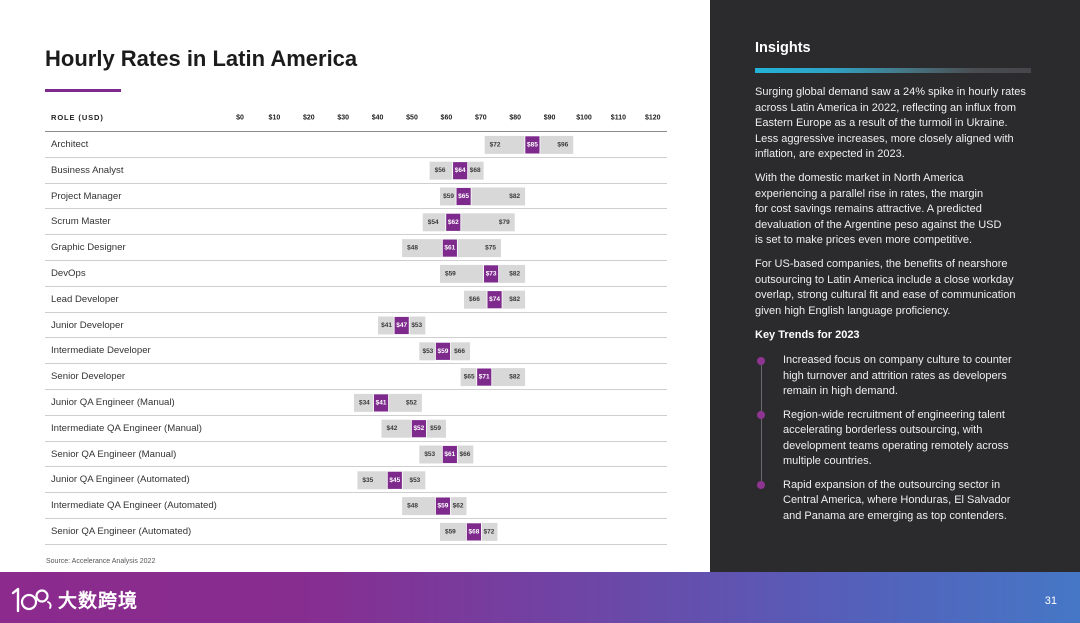 The height and width of the screenshot is (623, 1080). What do you see at coordinates (356, 171) in the screenshot?
I see `table-row: Business Analyst` at bounding box center [356, 171].